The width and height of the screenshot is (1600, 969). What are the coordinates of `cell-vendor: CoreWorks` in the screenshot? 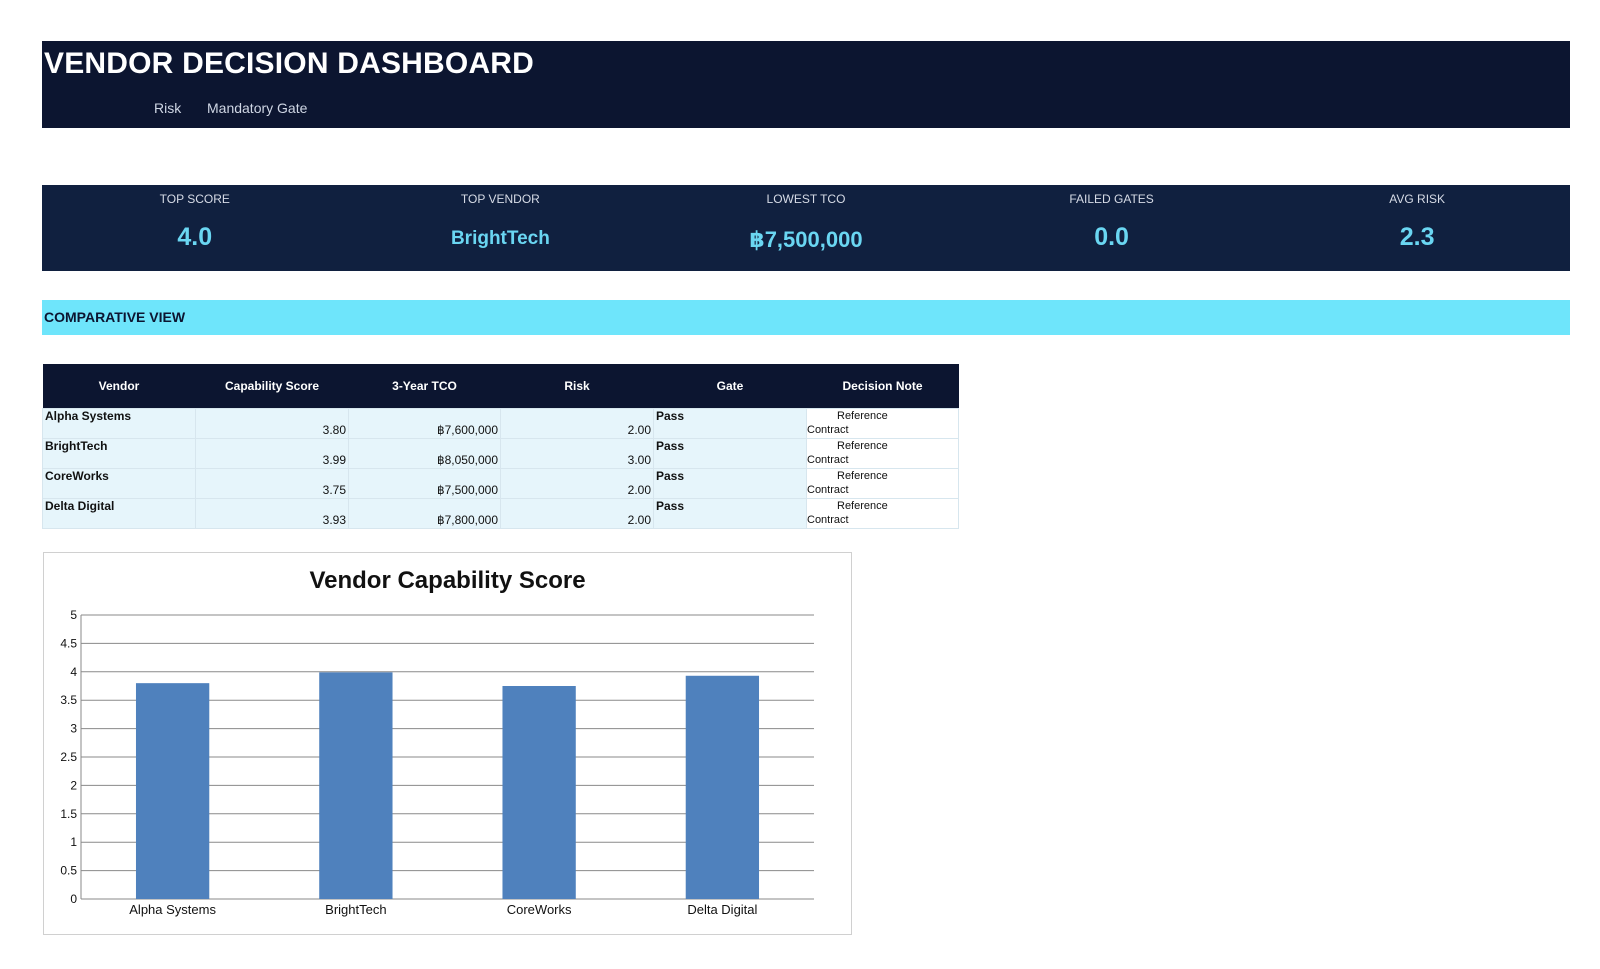 It's located at (119, 483).